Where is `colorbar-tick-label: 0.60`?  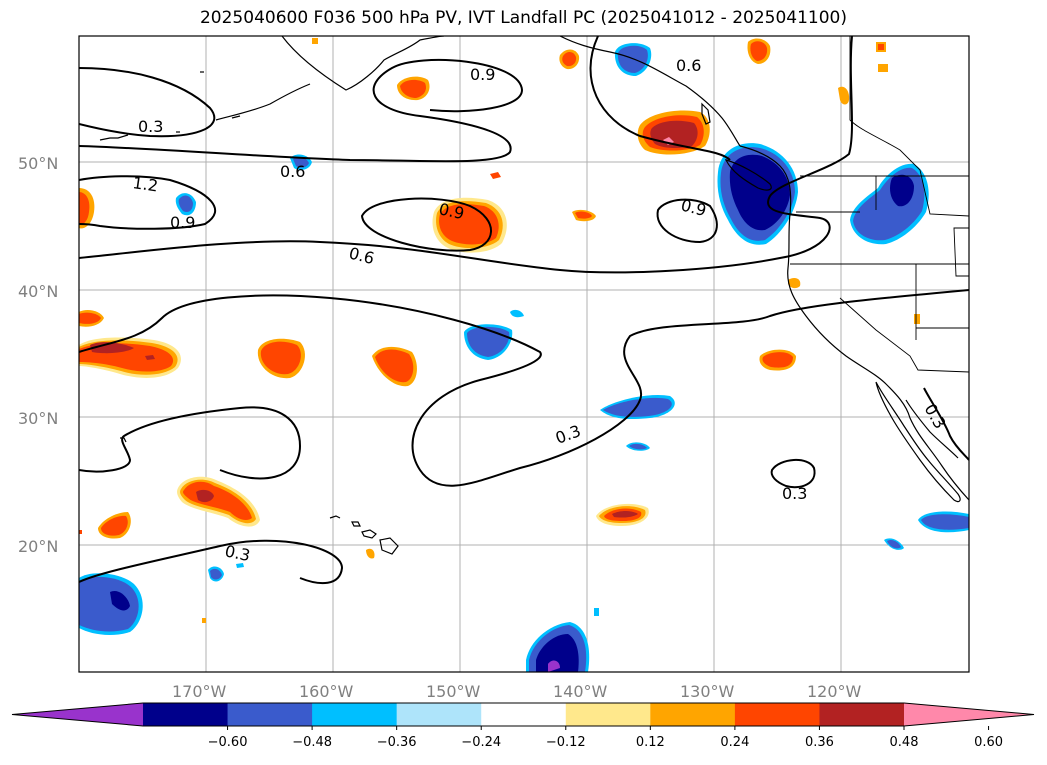 colorbar-tick-label: 0.60 is located at coordinates (988, 742).